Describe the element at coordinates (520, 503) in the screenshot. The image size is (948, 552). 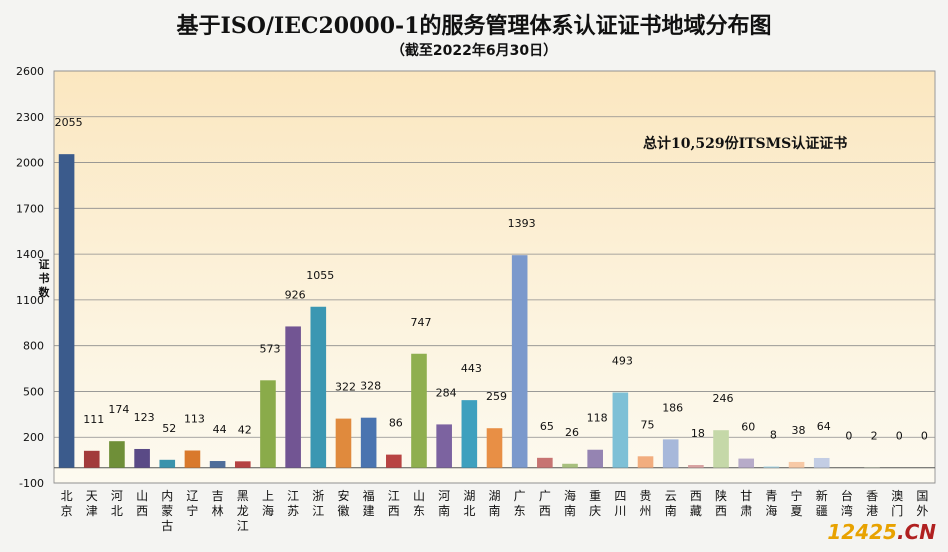
I see `x-tick-label: 广东` at that location.